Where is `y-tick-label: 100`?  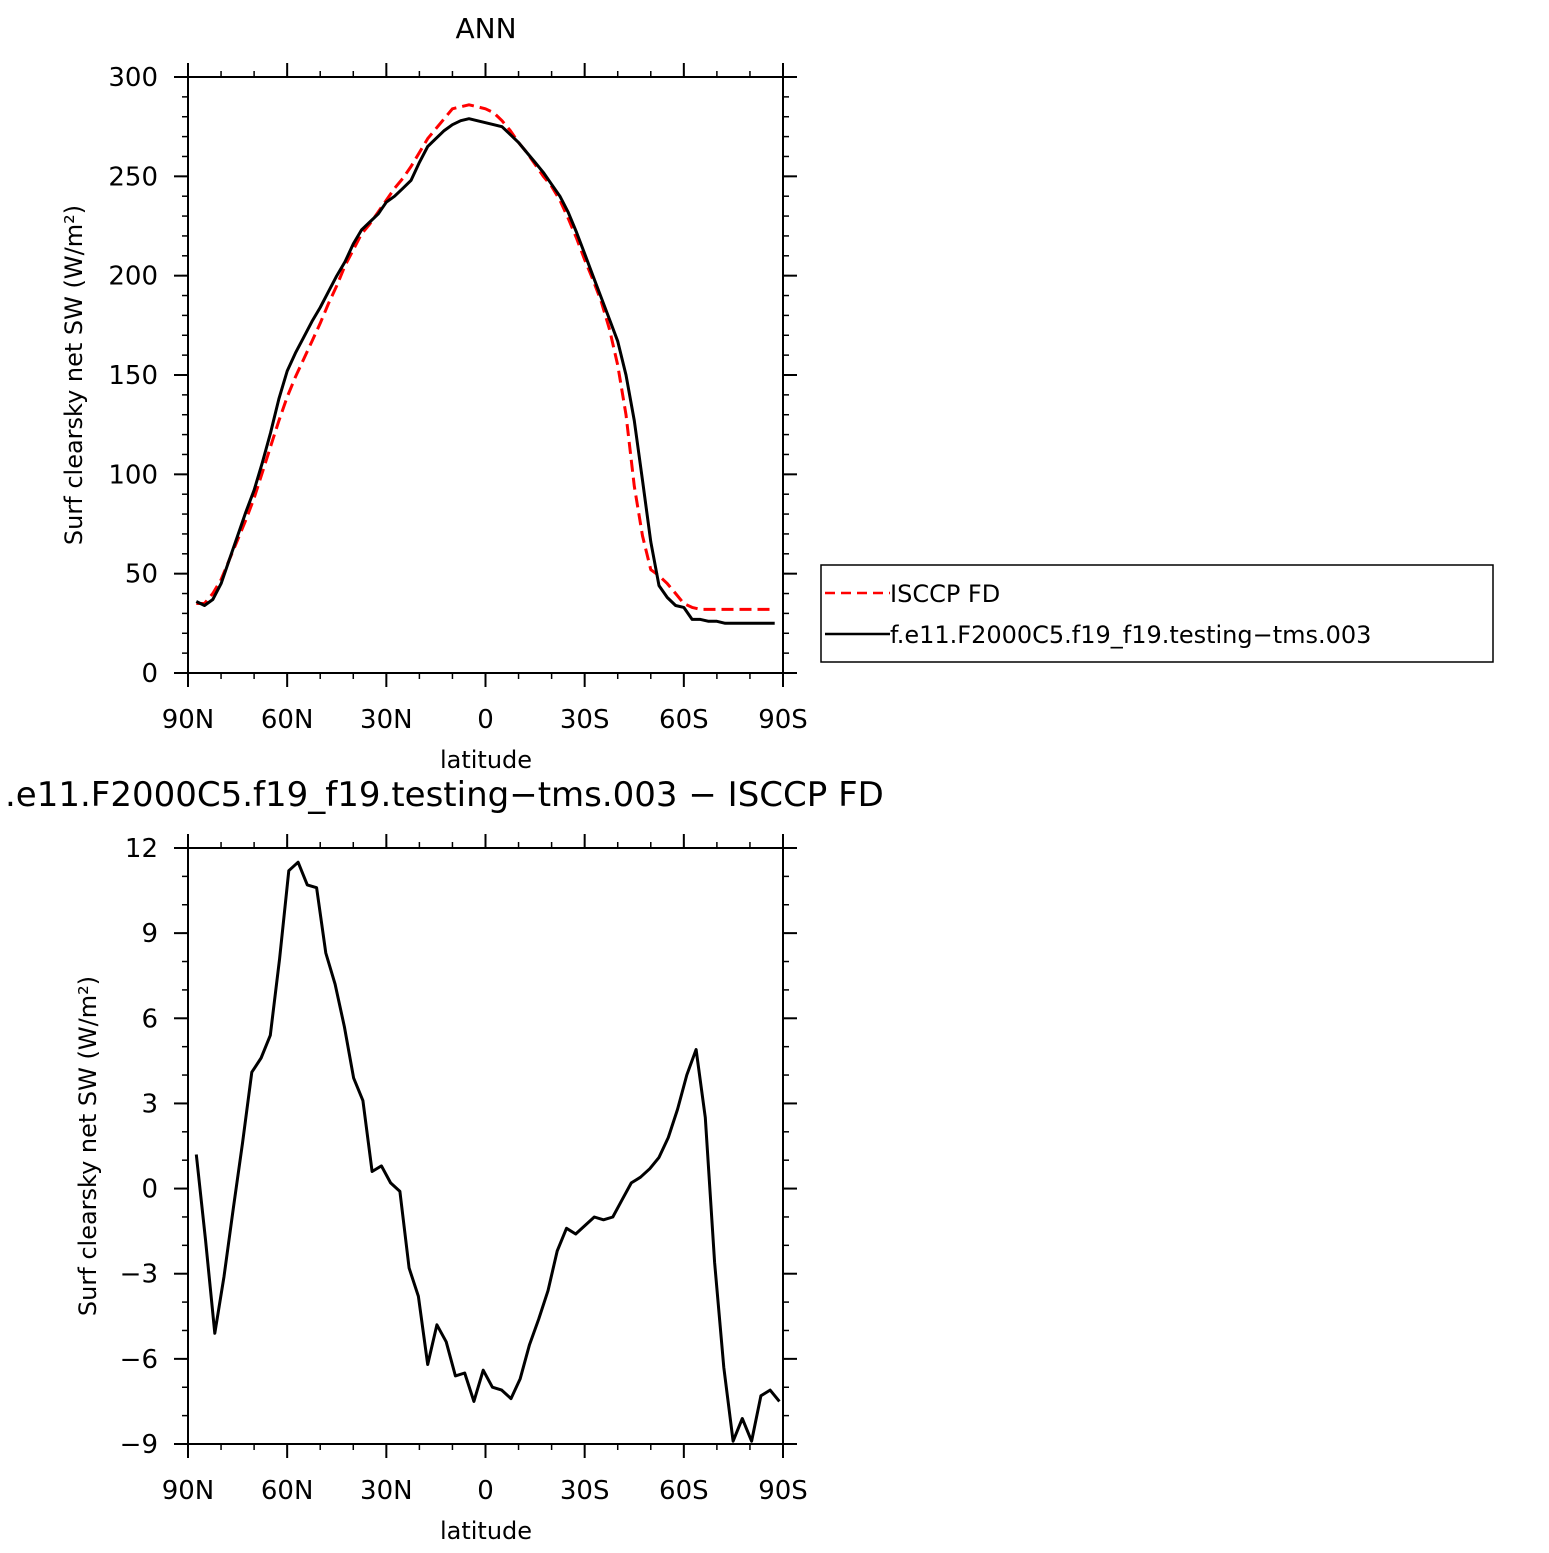 y-tick-label: 100 is located at coordinates (133, 475).